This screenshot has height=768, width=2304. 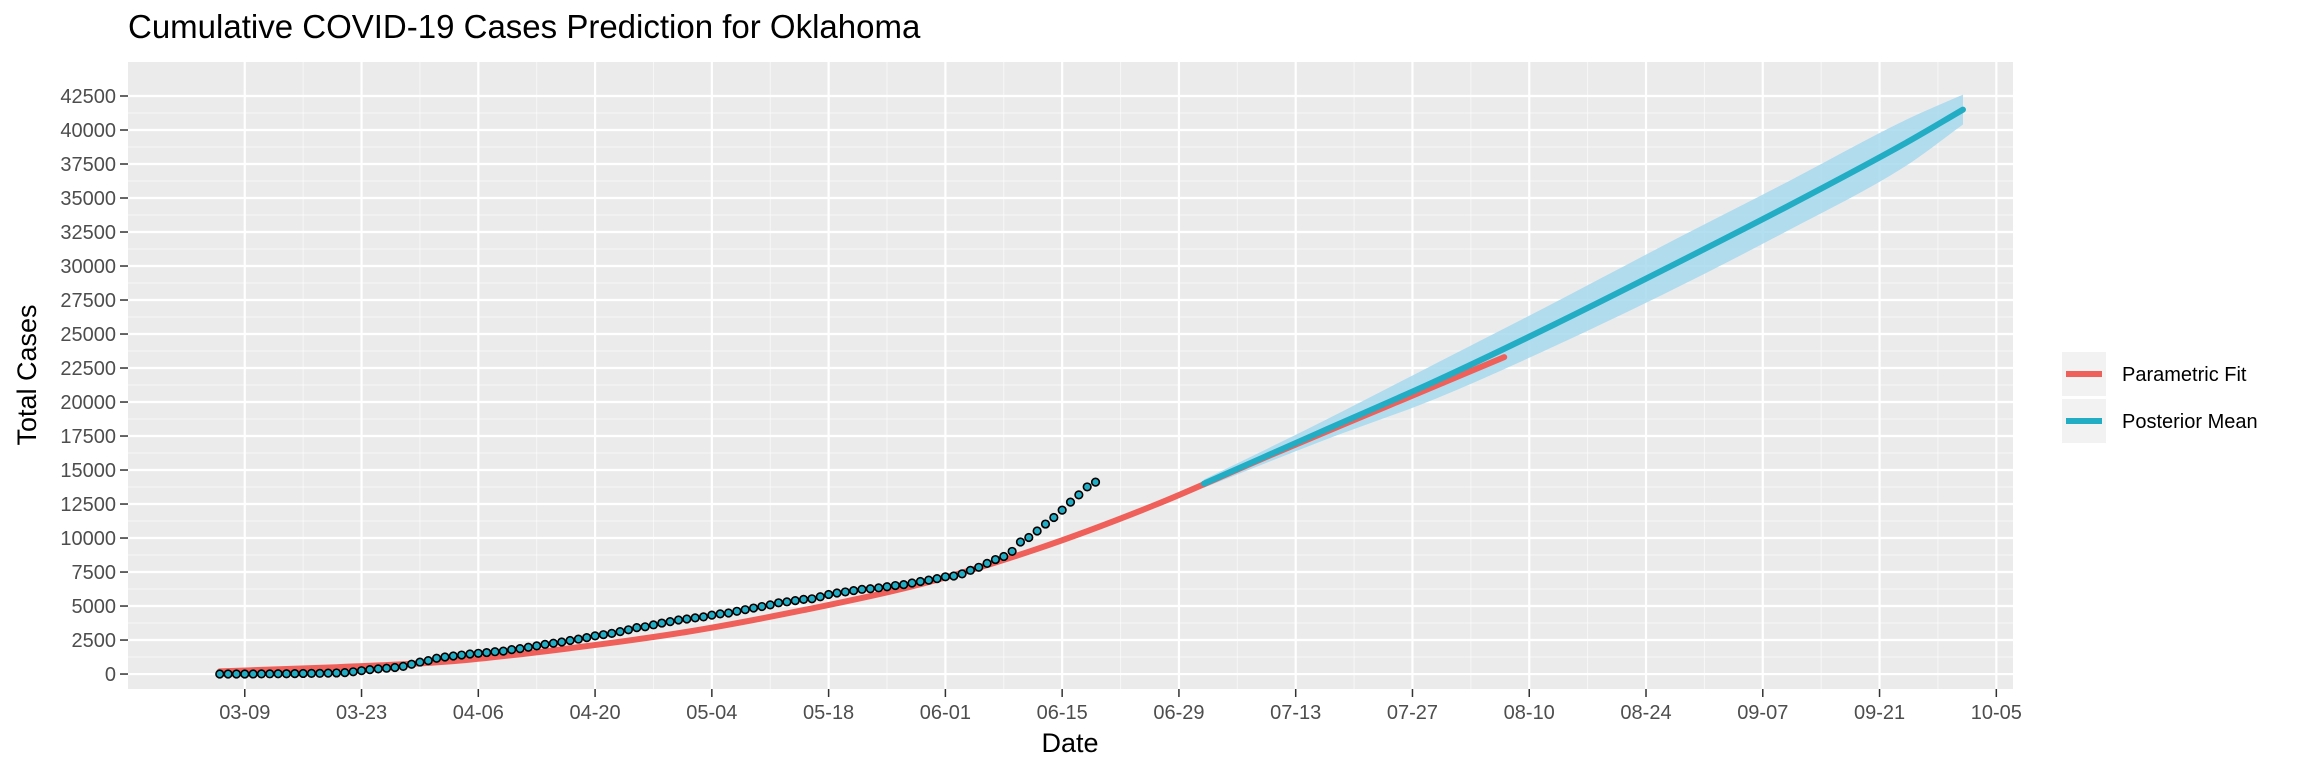 What do you see at coordinates (595, 713) in the screenshot?
I see `x-tick-label: 04-20` at bounding box center [595, 713].